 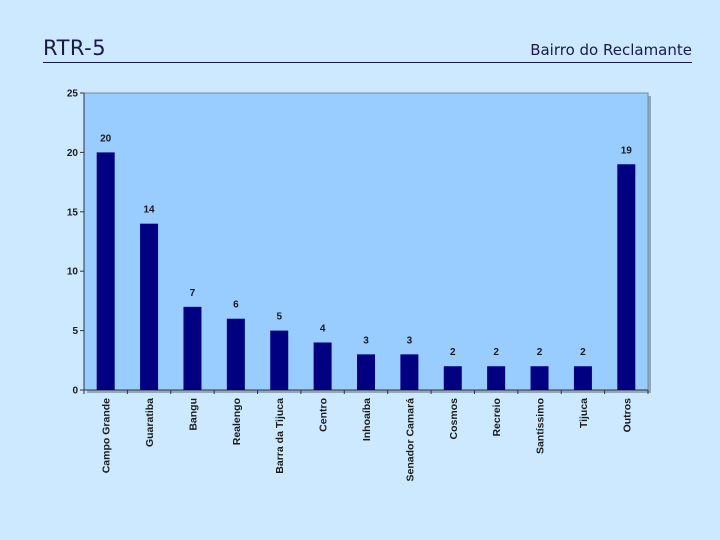 What do you see at coordinates (150, 422) in the screenshot?
I see `category-label: Guaratiba` at bounding box center [150, 422].